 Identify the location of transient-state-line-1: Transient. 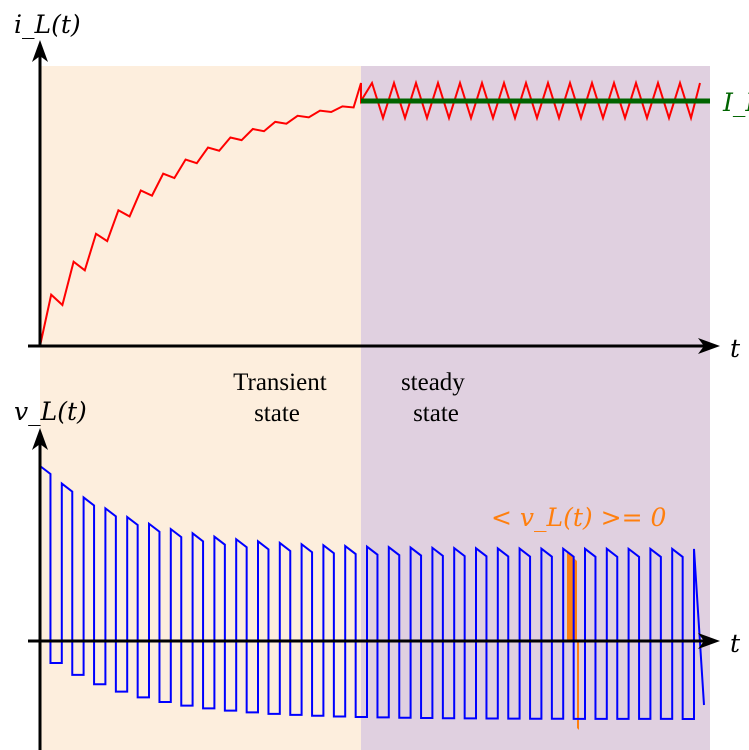
(280, 382).